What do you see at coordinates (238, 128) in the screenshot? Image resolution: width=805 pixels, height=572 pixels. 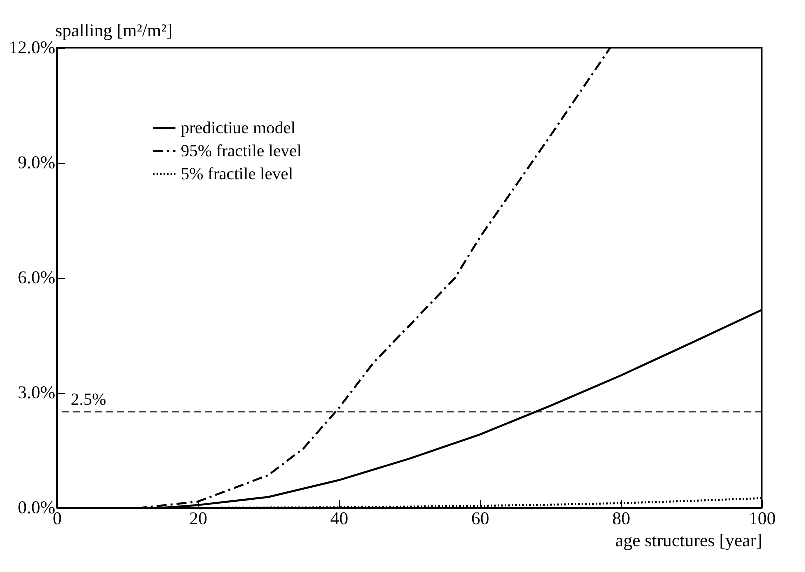 I see `legend-label: predictiue model` at bounding box center [238, 128].